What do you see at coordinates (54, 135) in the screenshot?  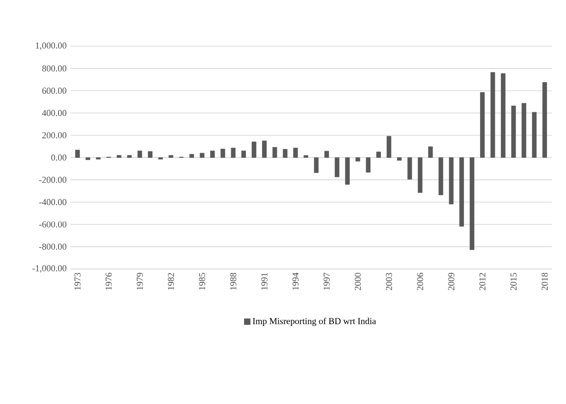 I see `y-tick-label: 200.00` at bounding box center [54, 135].